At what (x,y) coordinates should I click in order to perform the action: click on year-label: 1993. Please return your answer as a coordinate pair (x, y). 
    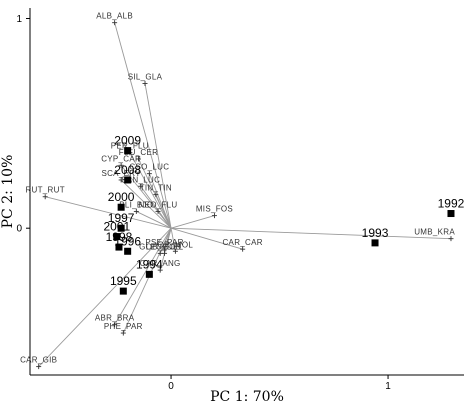
    Looking at the image, I should click on (375, 233).